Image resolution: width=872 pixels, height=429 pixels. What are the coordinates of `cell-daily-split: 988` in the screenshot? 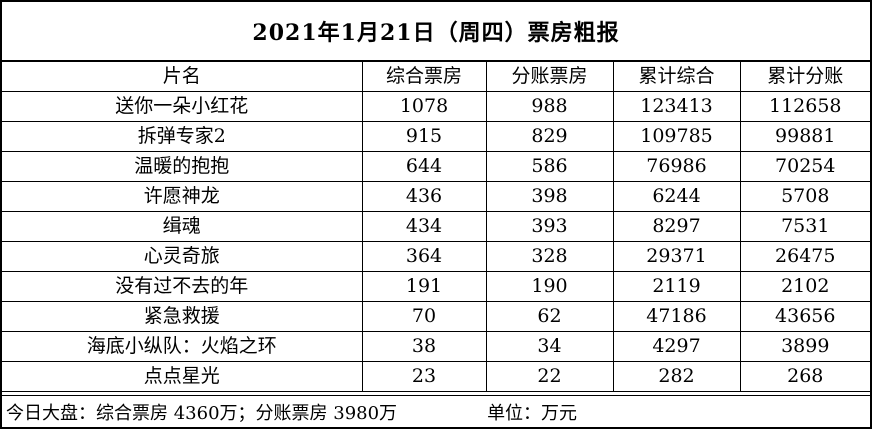 It's located at (549, 106).